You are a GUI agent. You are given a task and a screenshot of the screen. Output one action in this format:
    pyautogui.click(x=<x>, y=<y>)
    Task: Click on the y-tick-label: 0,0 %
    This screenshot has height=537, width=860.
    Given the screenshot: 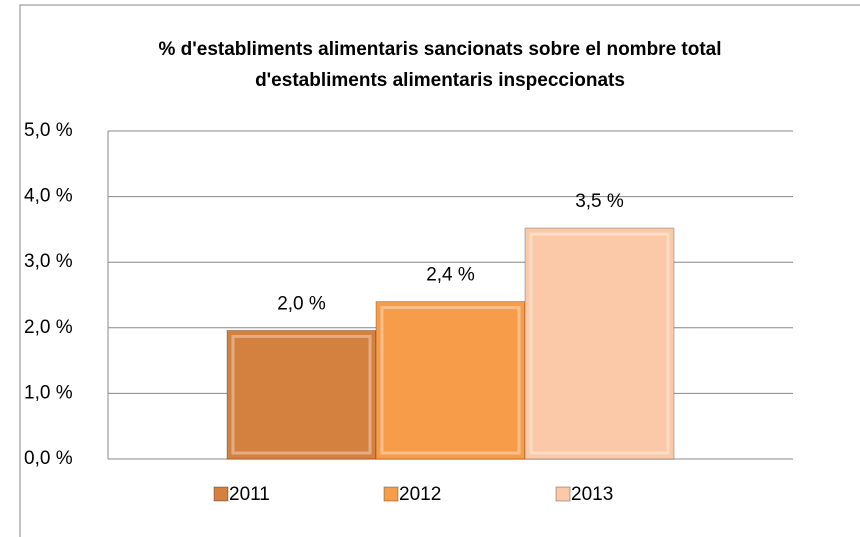 What is the action you would take?
    pyautogui.click(x=48, y=458)
    